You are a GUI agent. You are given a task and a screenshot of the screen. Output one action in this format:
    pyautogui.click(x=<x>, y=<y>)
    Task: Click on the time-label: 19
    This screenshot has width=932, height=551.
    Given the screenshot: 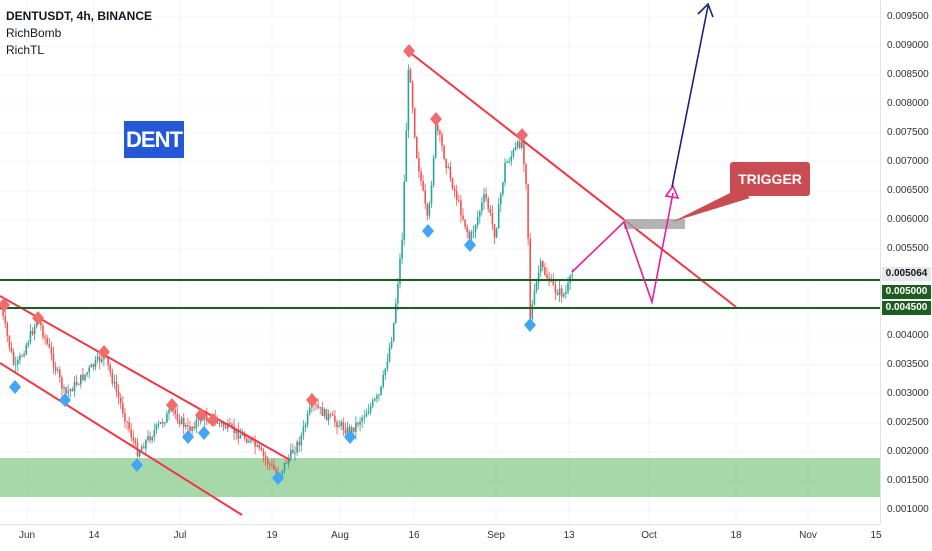 What is the action you would take?
    pyautogui.click(x=272, y=535)
    